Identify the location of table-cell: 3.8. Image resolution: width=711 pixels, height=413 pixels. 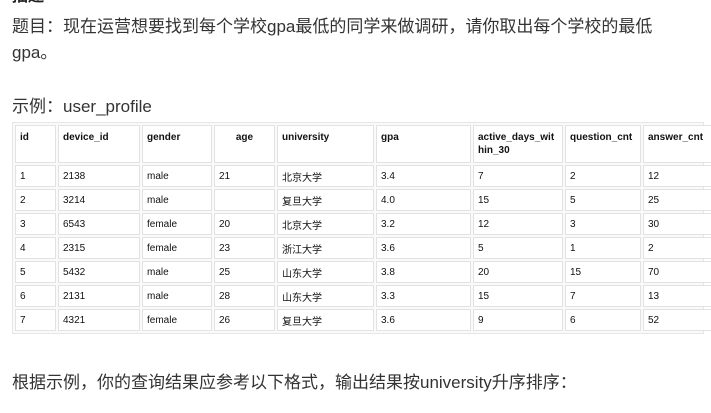
(423, 272).